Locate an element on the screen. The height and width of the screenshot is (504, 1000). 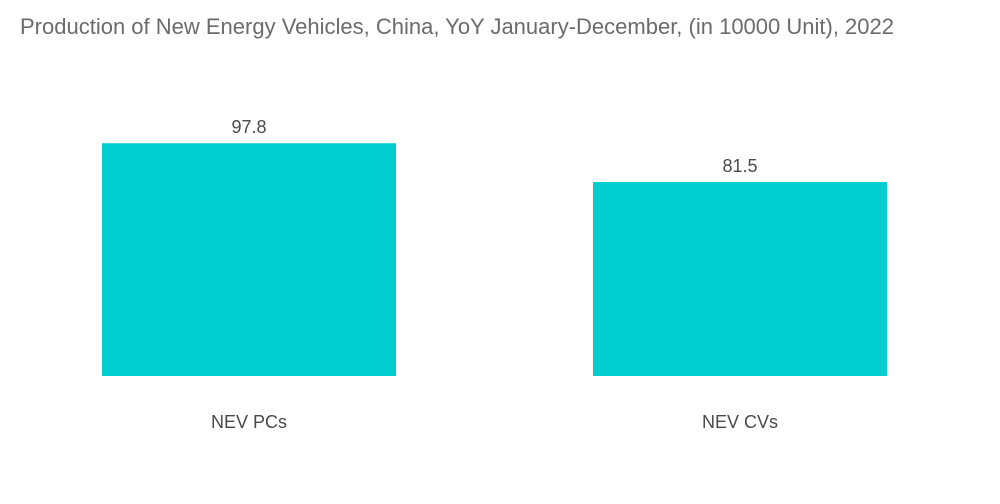
x-tick-label-nev-pcs: NEV PCs is located at coordinates (249, 422).